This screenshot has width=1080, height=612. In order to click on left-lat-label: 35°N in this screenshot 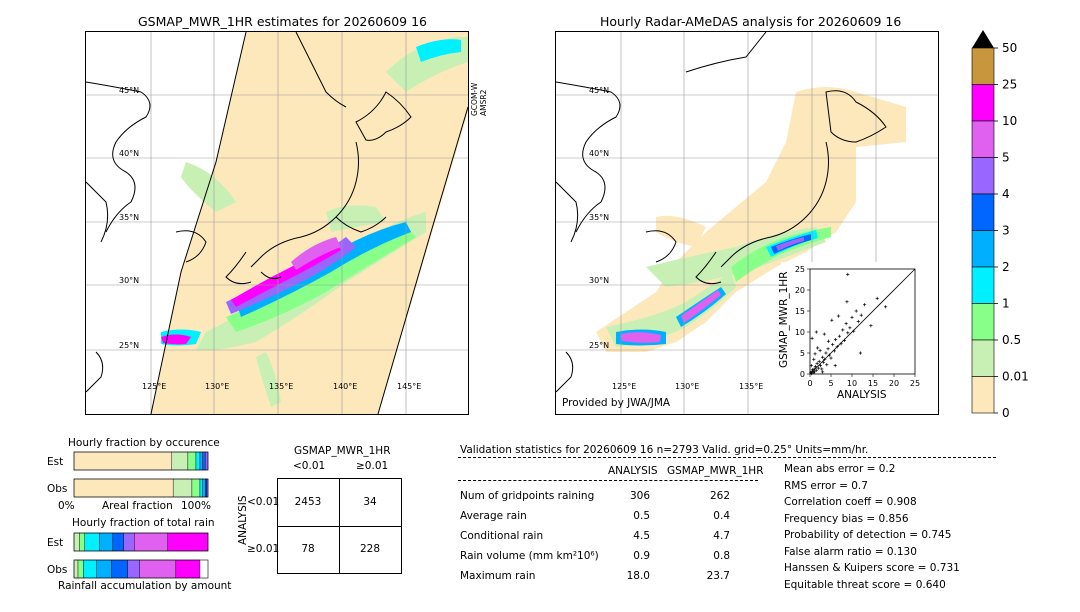, I will do `click(129, 217)`.